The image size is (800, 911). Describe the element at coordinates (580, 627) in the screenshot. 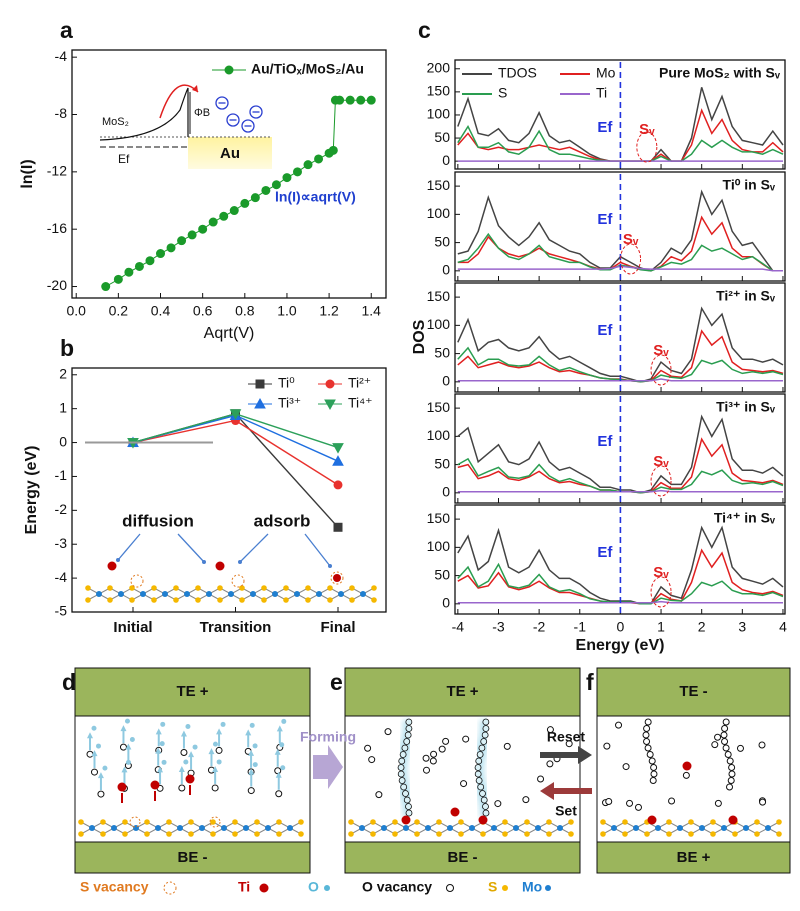

I see `x-tick-label: -1` at that location.